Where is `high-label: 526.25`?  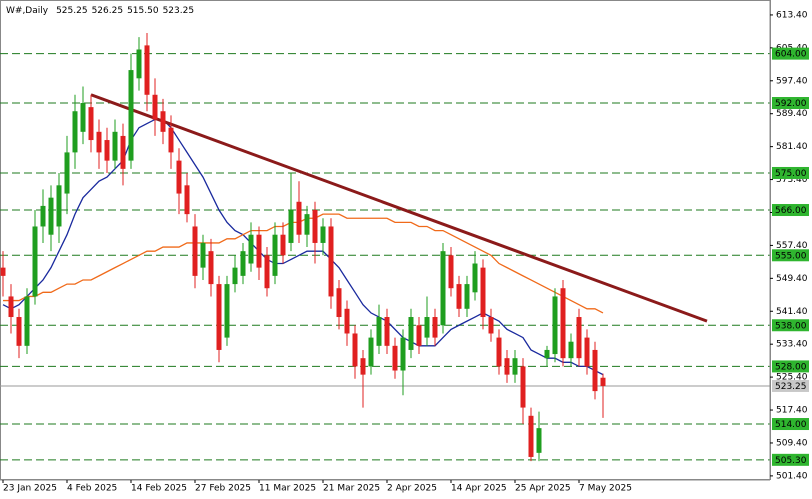
high-label: 526.25 is located at coordinates (108, 11).